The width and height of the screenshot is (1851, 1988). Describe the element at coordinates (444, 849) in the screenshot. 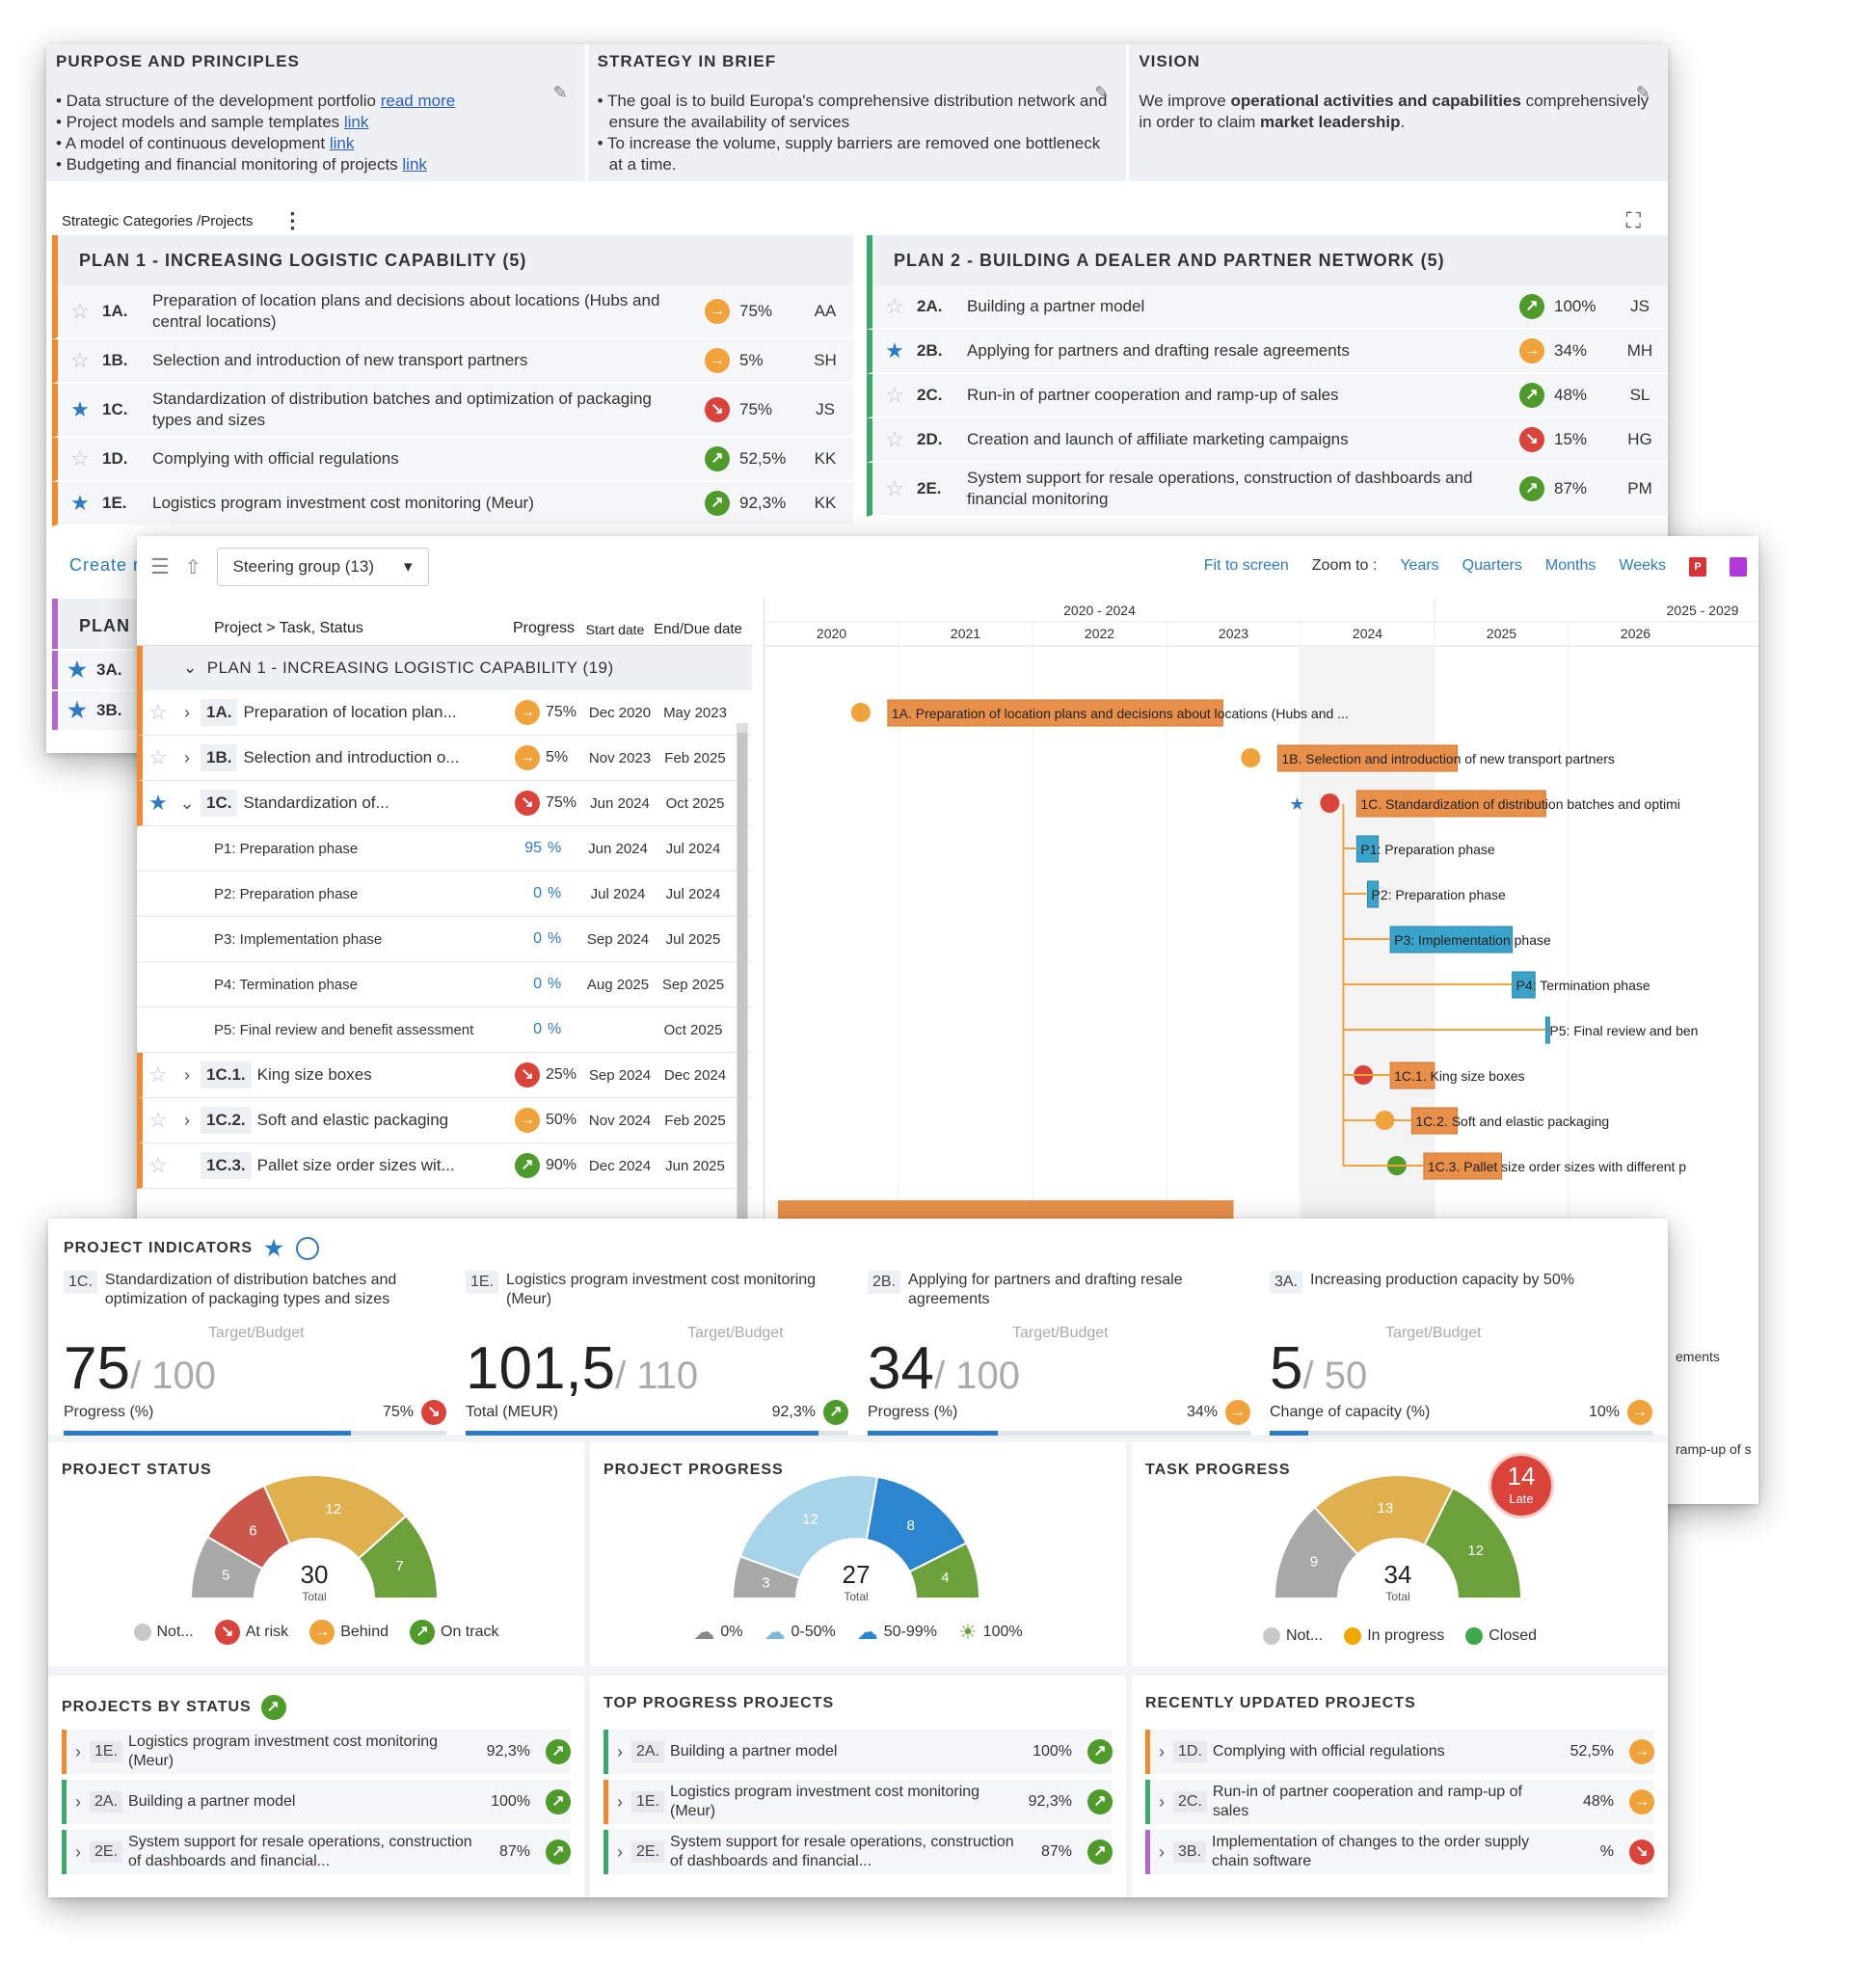

I see `gantt-phase-row: P1: Preparation phase 95% Jun 2024 Jul 2024` at that location.